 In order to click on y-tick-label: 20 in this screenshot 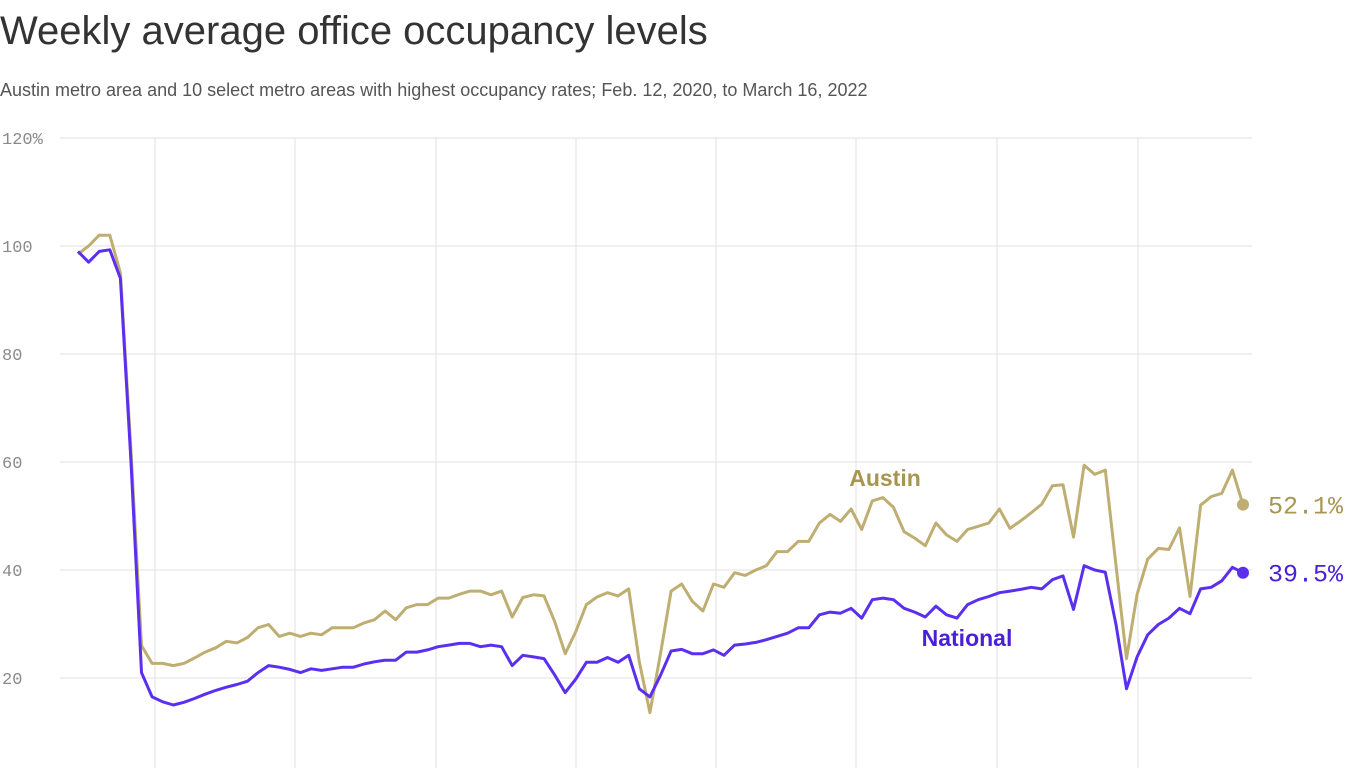, I will do `click(12, 680)`.